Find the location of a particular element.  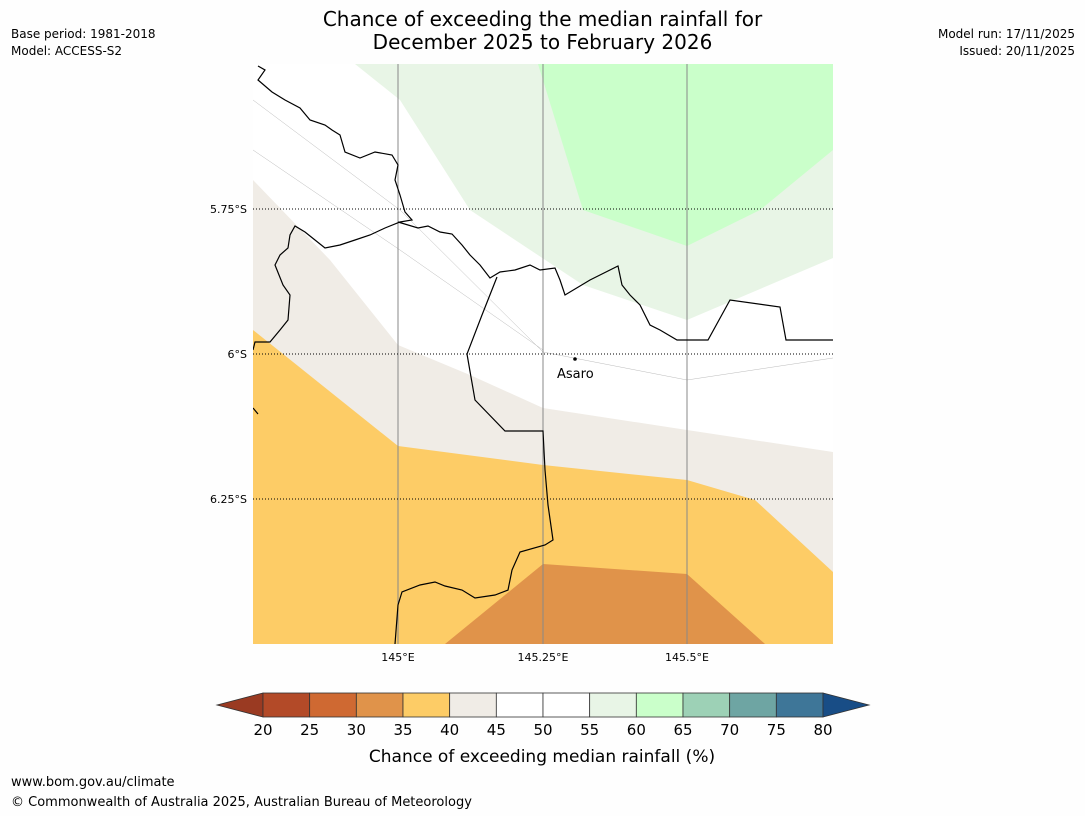

colorbar-tick-label: 30 is located at coordinates (356, 730).